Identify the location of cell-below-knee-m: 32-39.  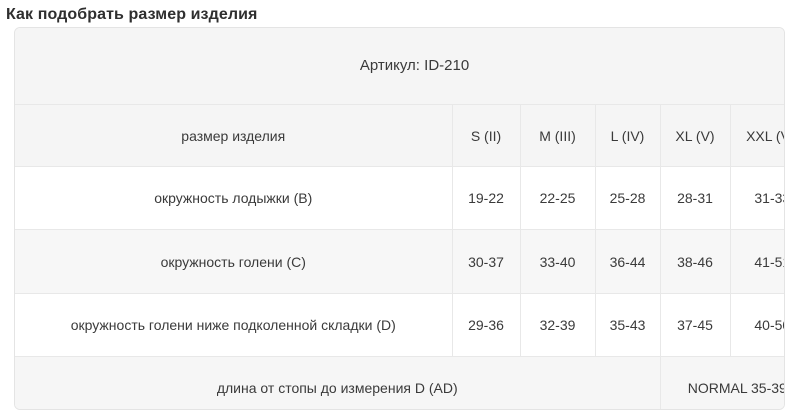
(558, 325).